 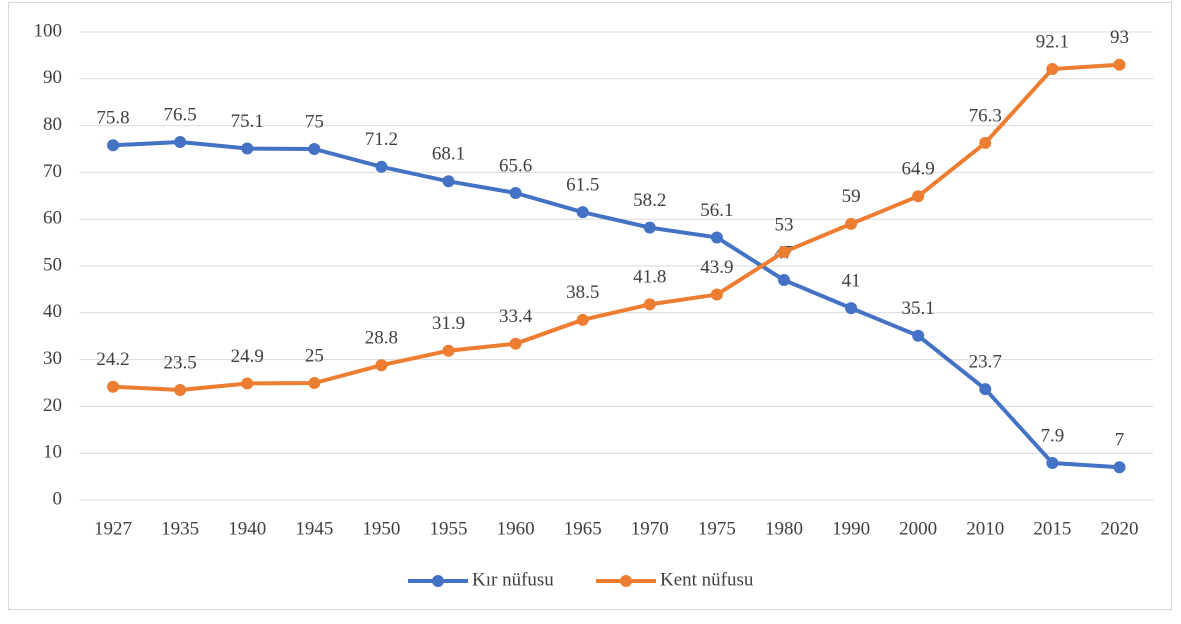 I want to click on x-tick-label: 2010, so click(x=985, y=528).